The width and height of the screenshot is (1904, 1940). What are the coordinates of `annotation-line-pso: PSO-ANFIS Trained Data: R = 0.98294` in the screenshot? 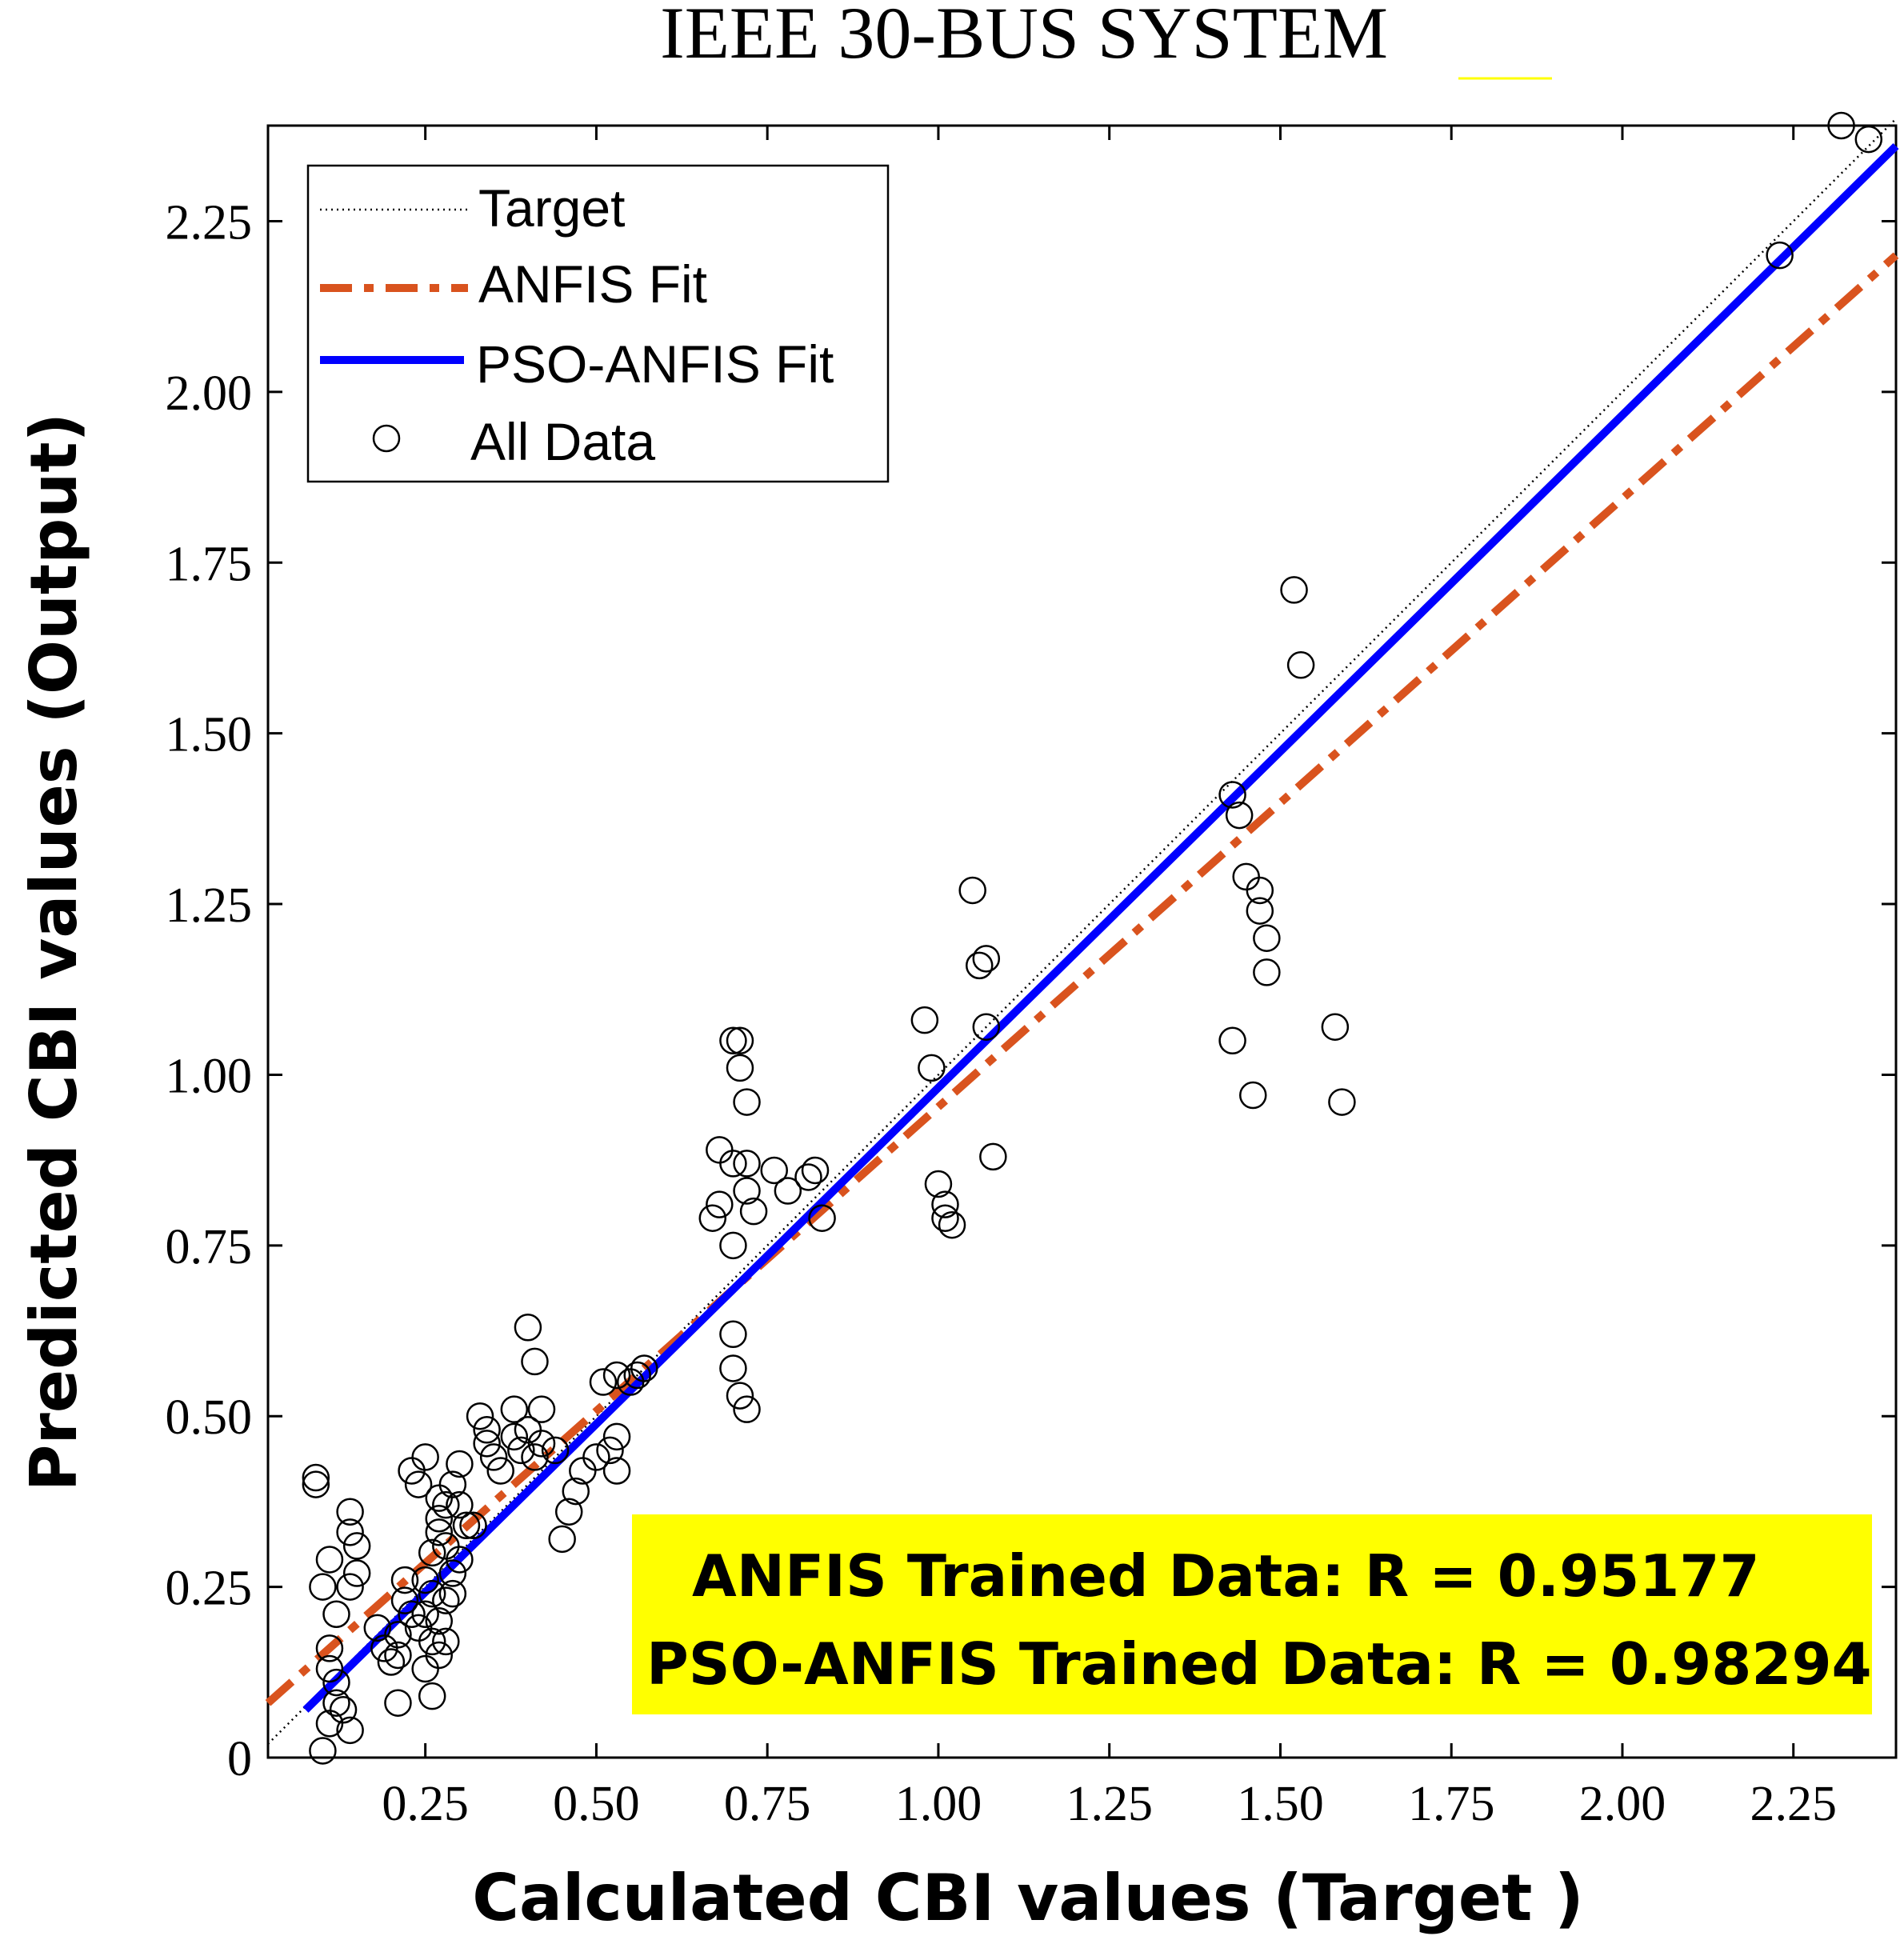 It's located at (1259, 1664).